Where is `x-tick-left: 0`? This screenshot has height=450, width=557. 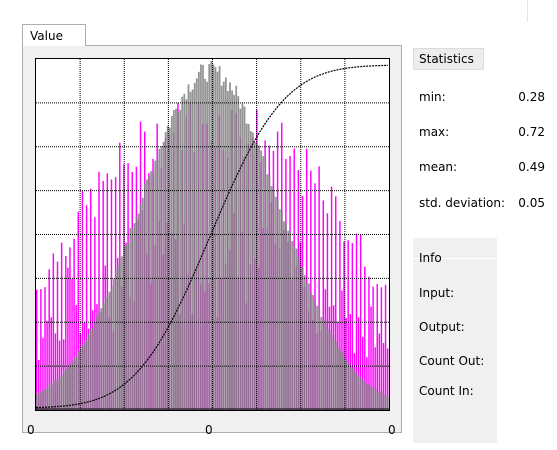 x-tick-left: 0 is located at coordinates (31, 430).